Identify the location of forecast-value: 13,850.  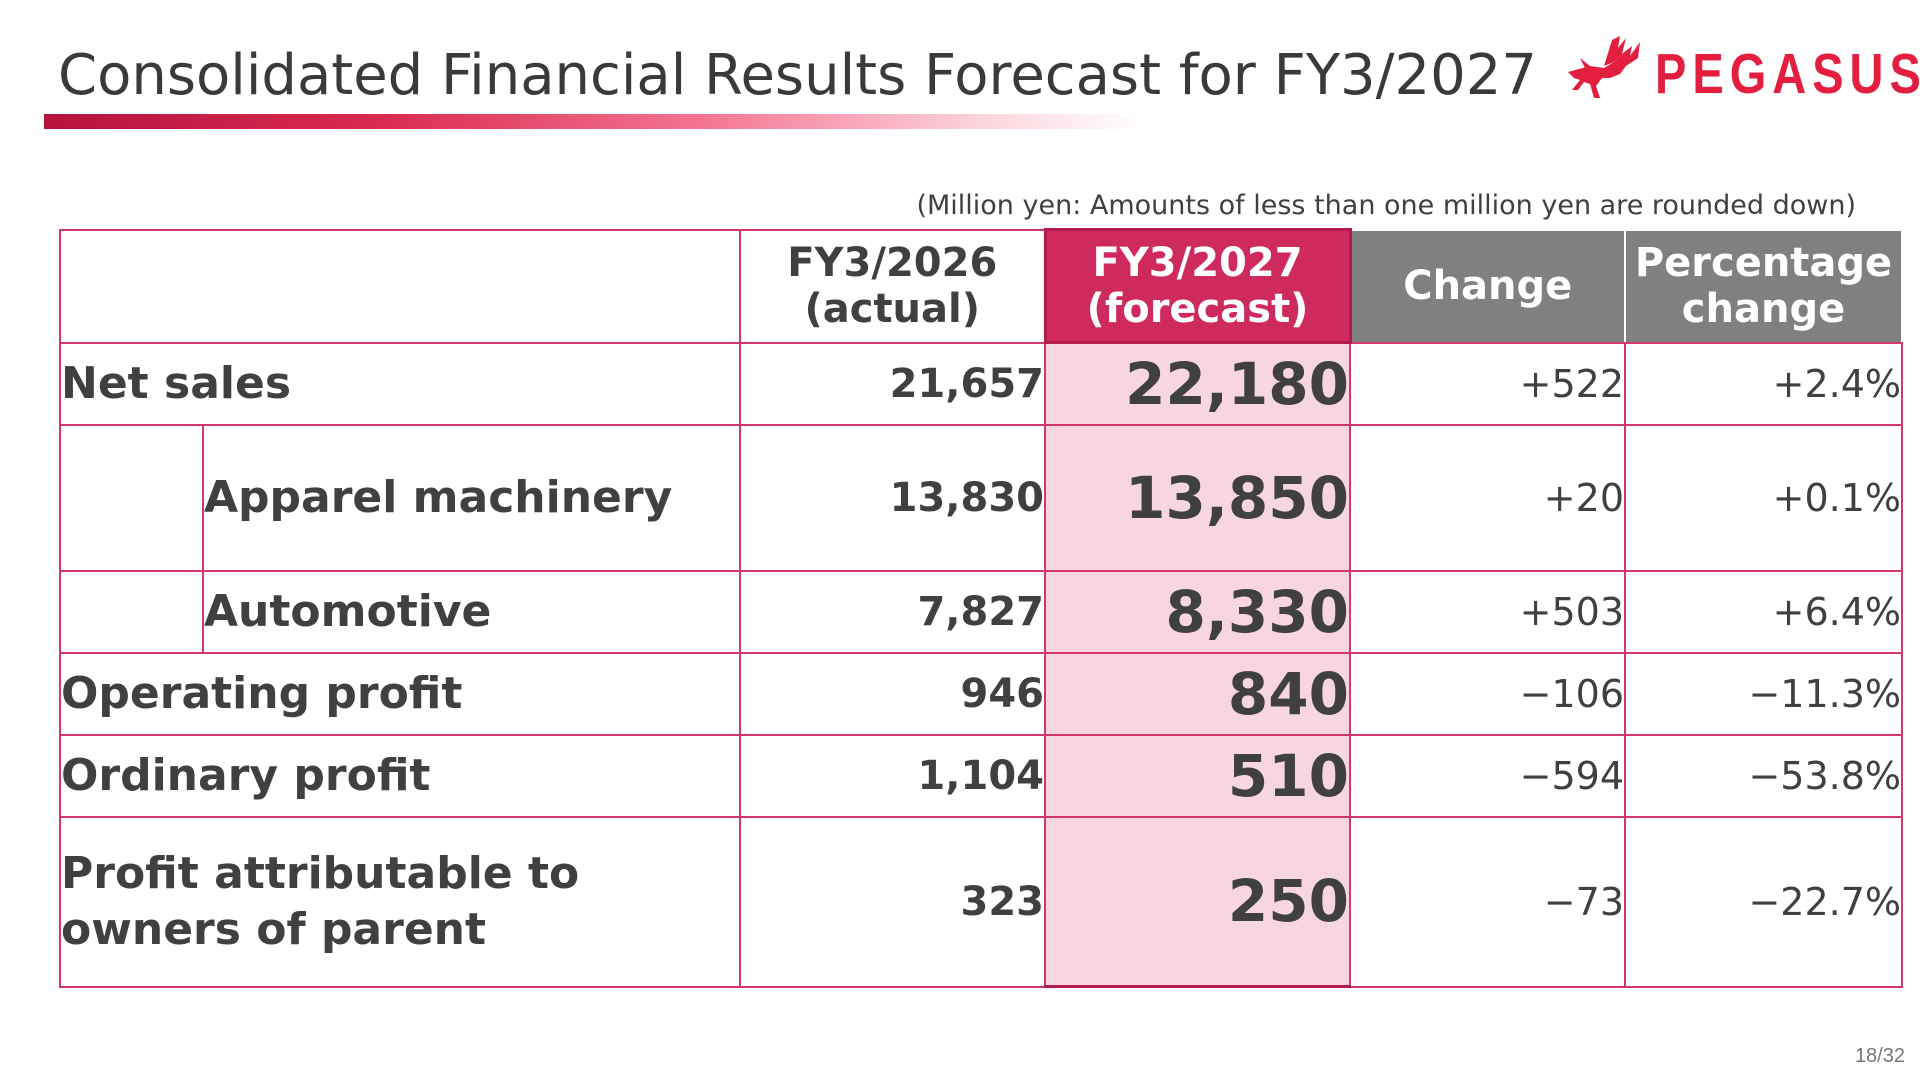
(1197, 497).